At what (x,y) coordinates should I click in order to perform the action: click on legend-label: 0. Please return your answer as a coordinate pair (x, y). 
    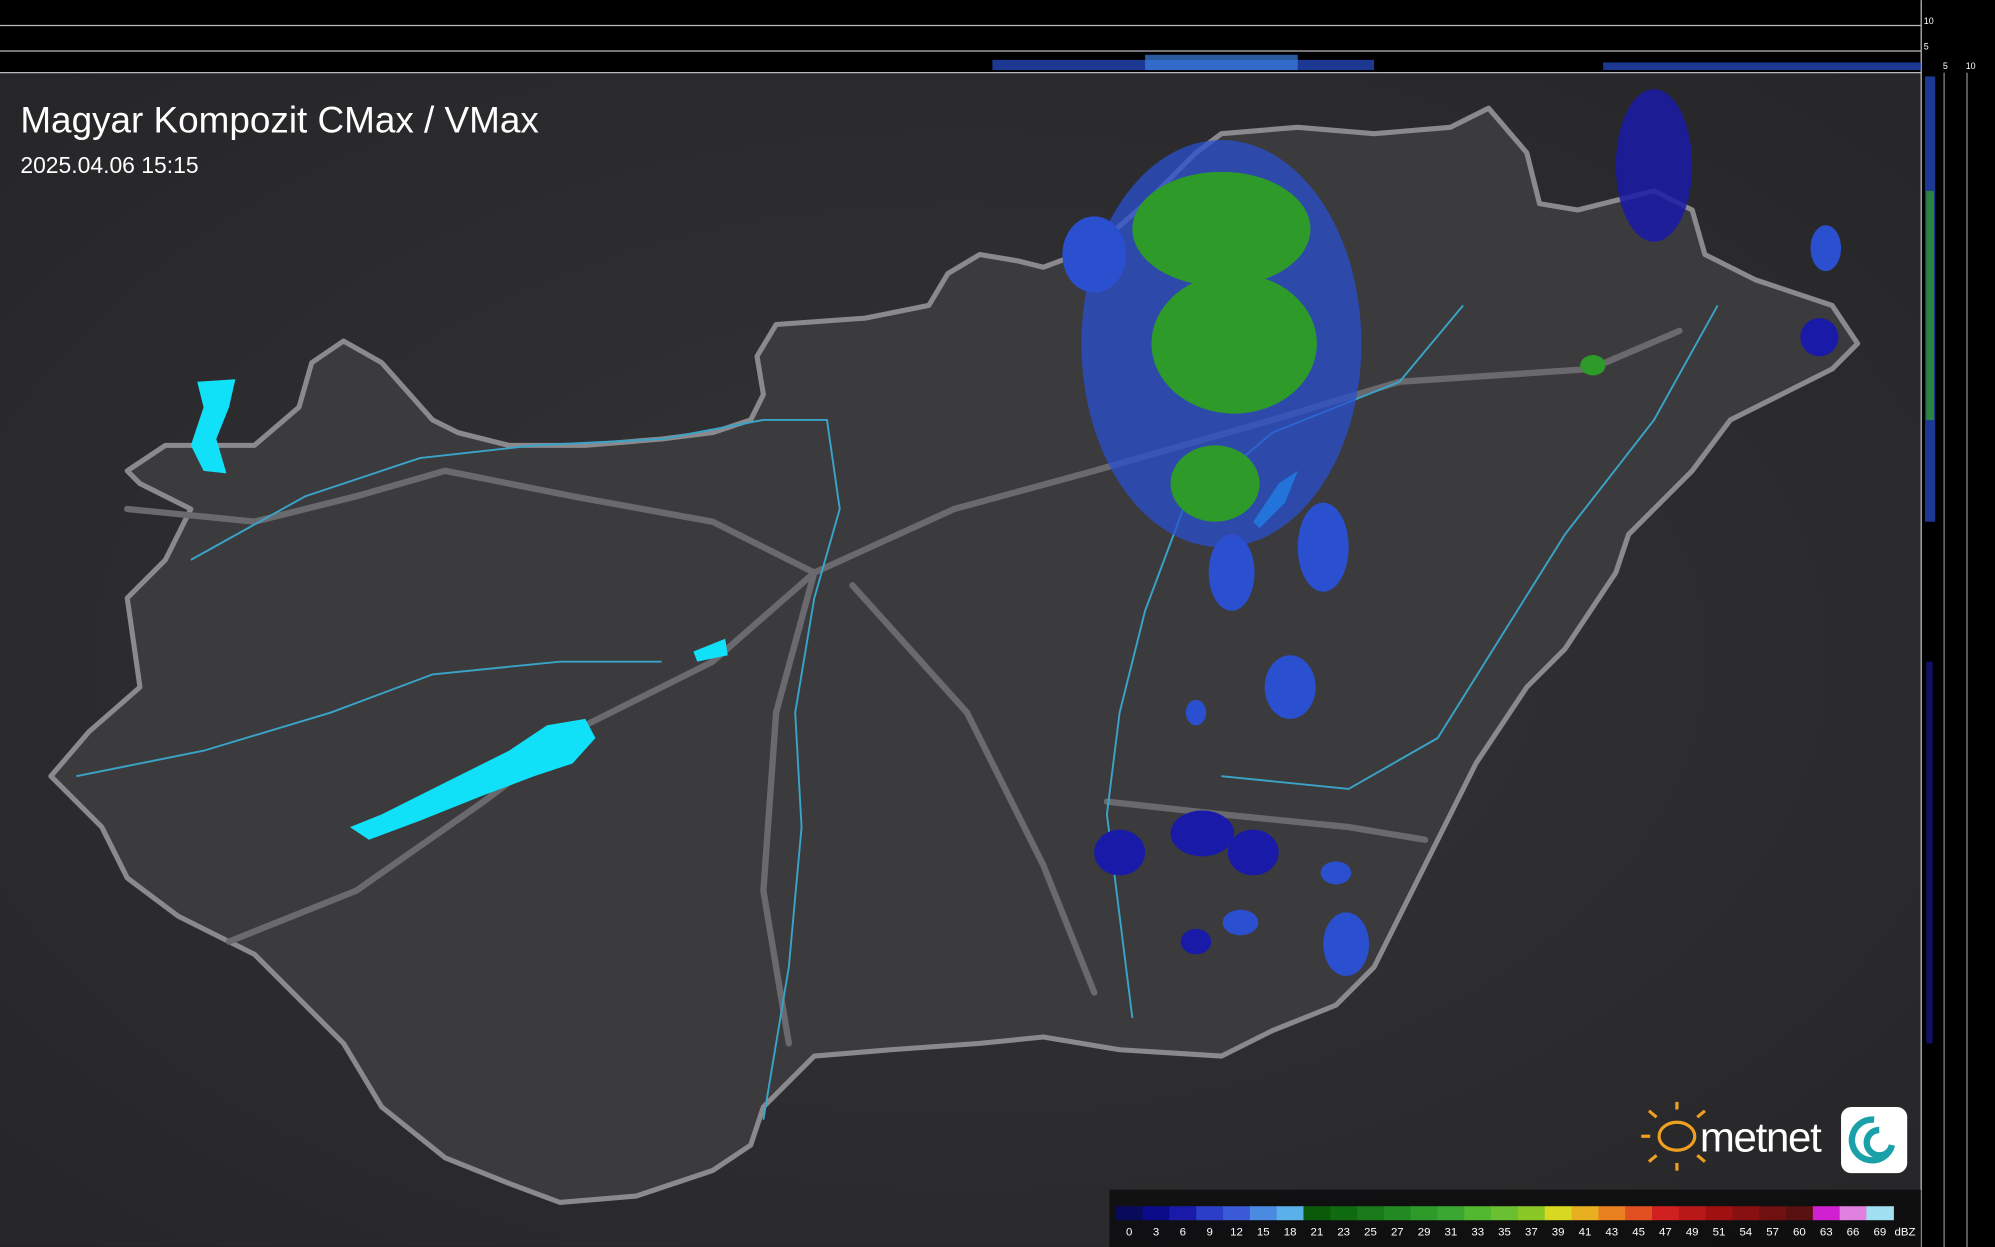
    Looking at the image, I should click on (1129, 1232).